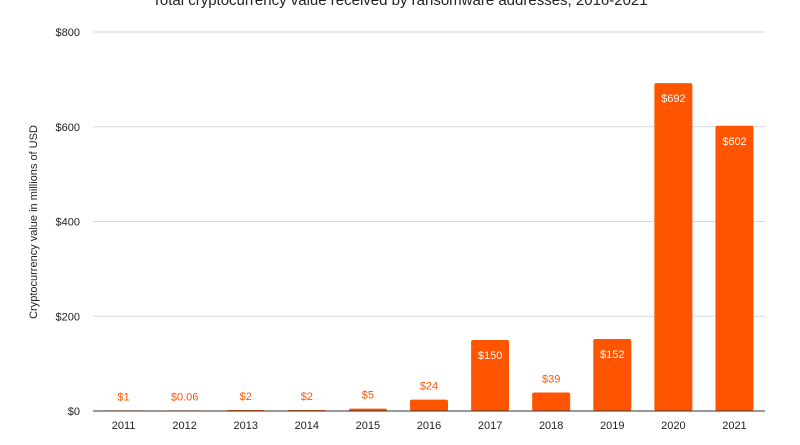  What do you see at coordinates (490, 356) in the screenshot?
I see `data-label-2017: $150` at bounding box center [490, 356].